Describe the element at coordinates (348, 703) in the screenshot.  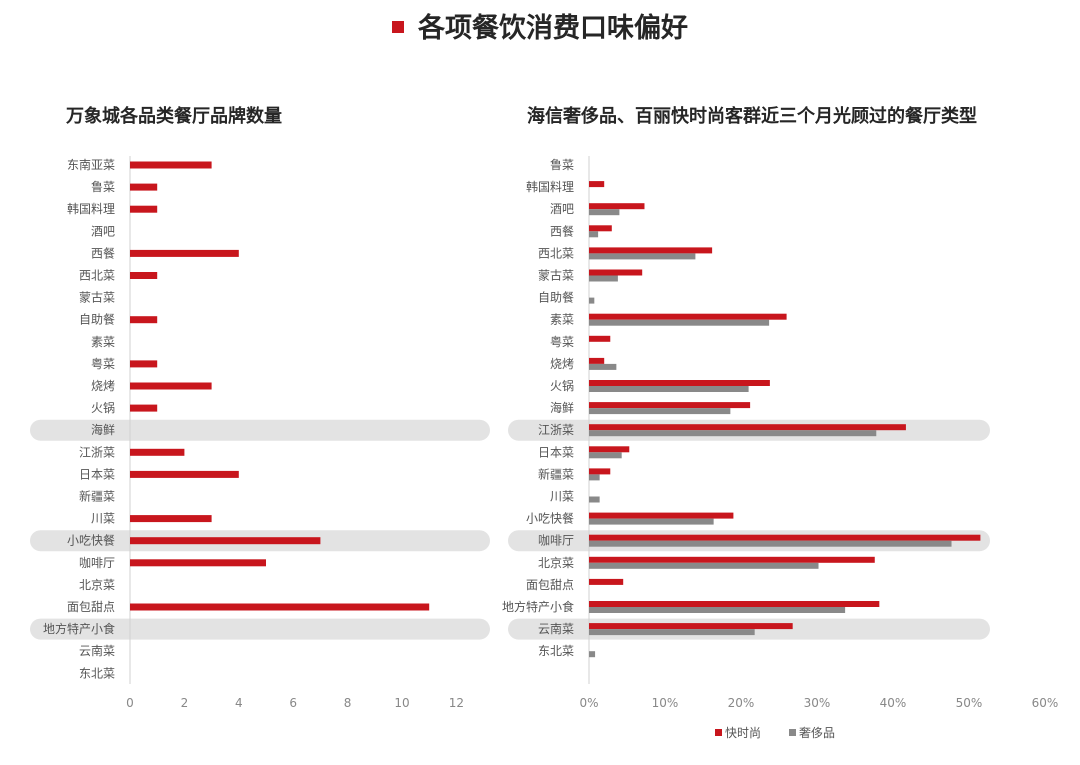
I see `left-x-tick: 8` at that location.